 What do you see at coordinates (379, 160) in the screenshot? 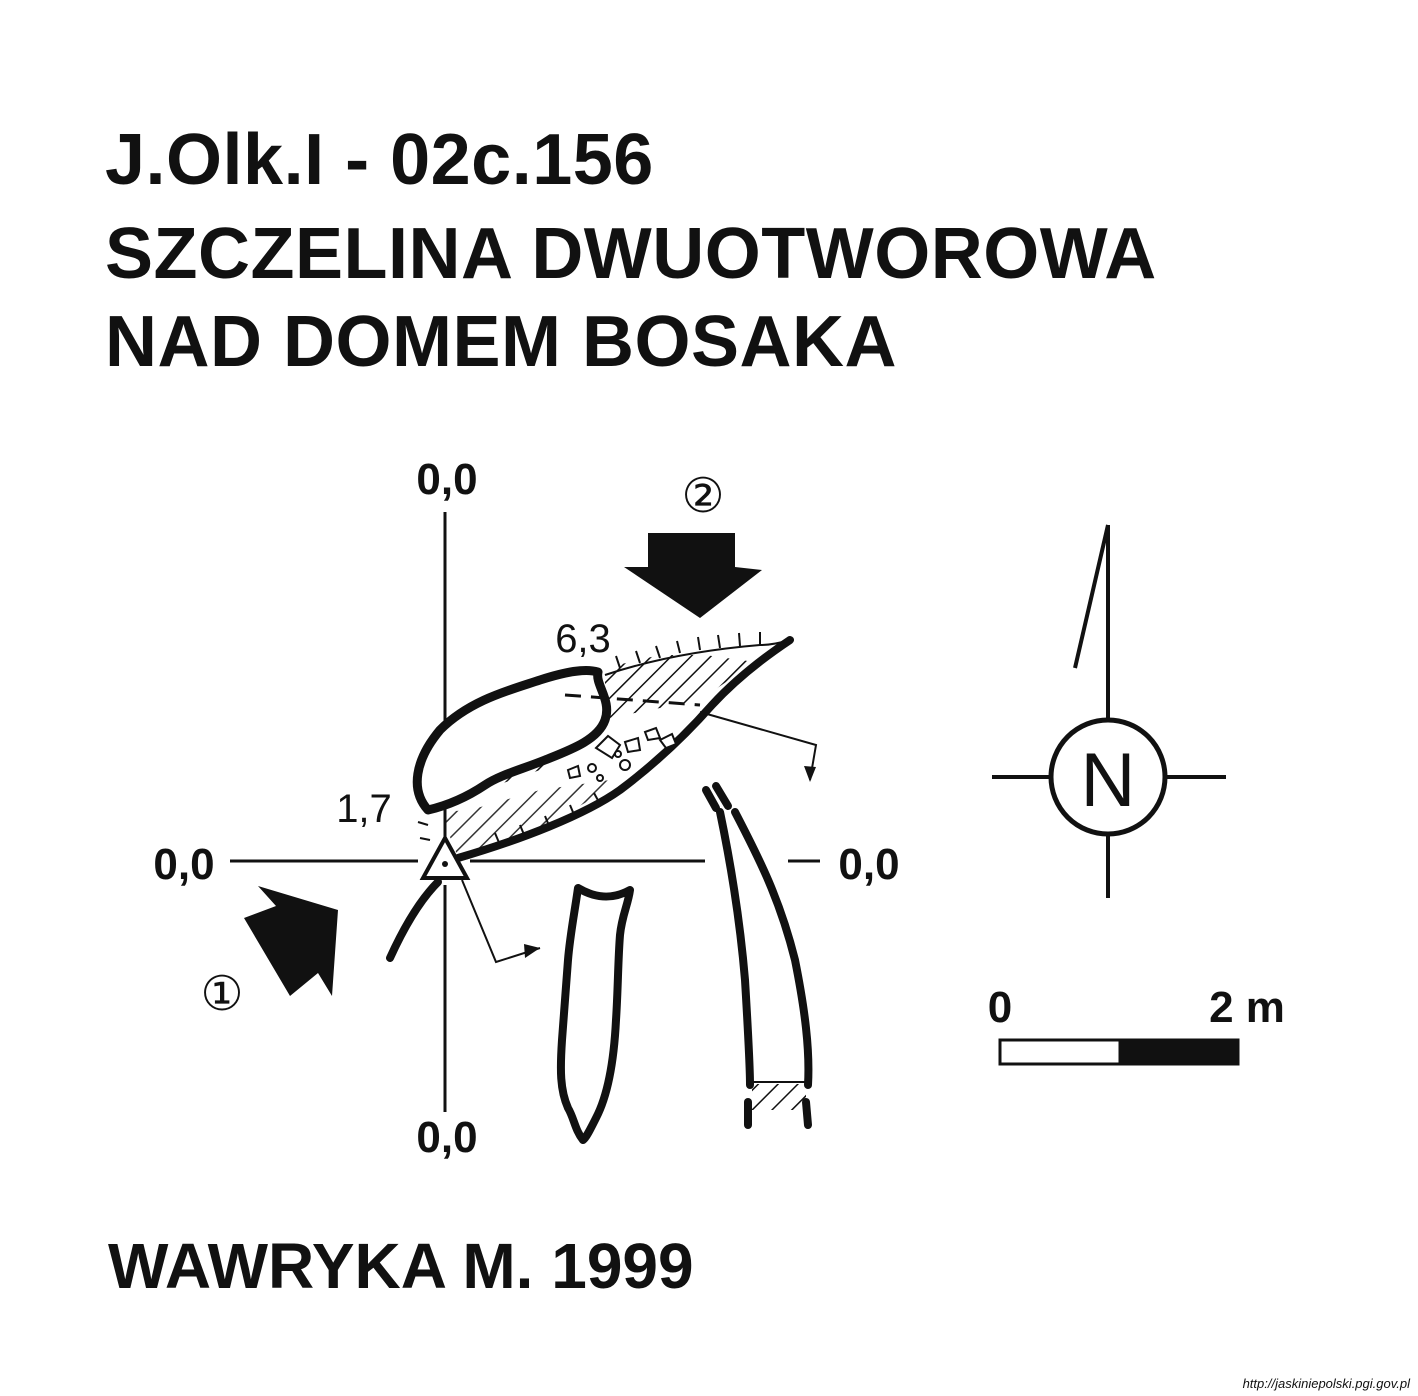
I see `page-title-code: J.Olk.I - 02c.156` at bounding box center [379, 160].